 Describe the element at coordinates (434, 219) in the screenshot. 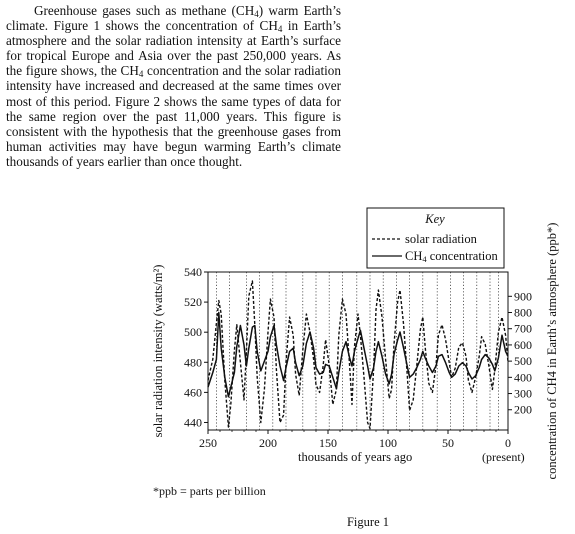

I see `legend-title: Key` at that location.